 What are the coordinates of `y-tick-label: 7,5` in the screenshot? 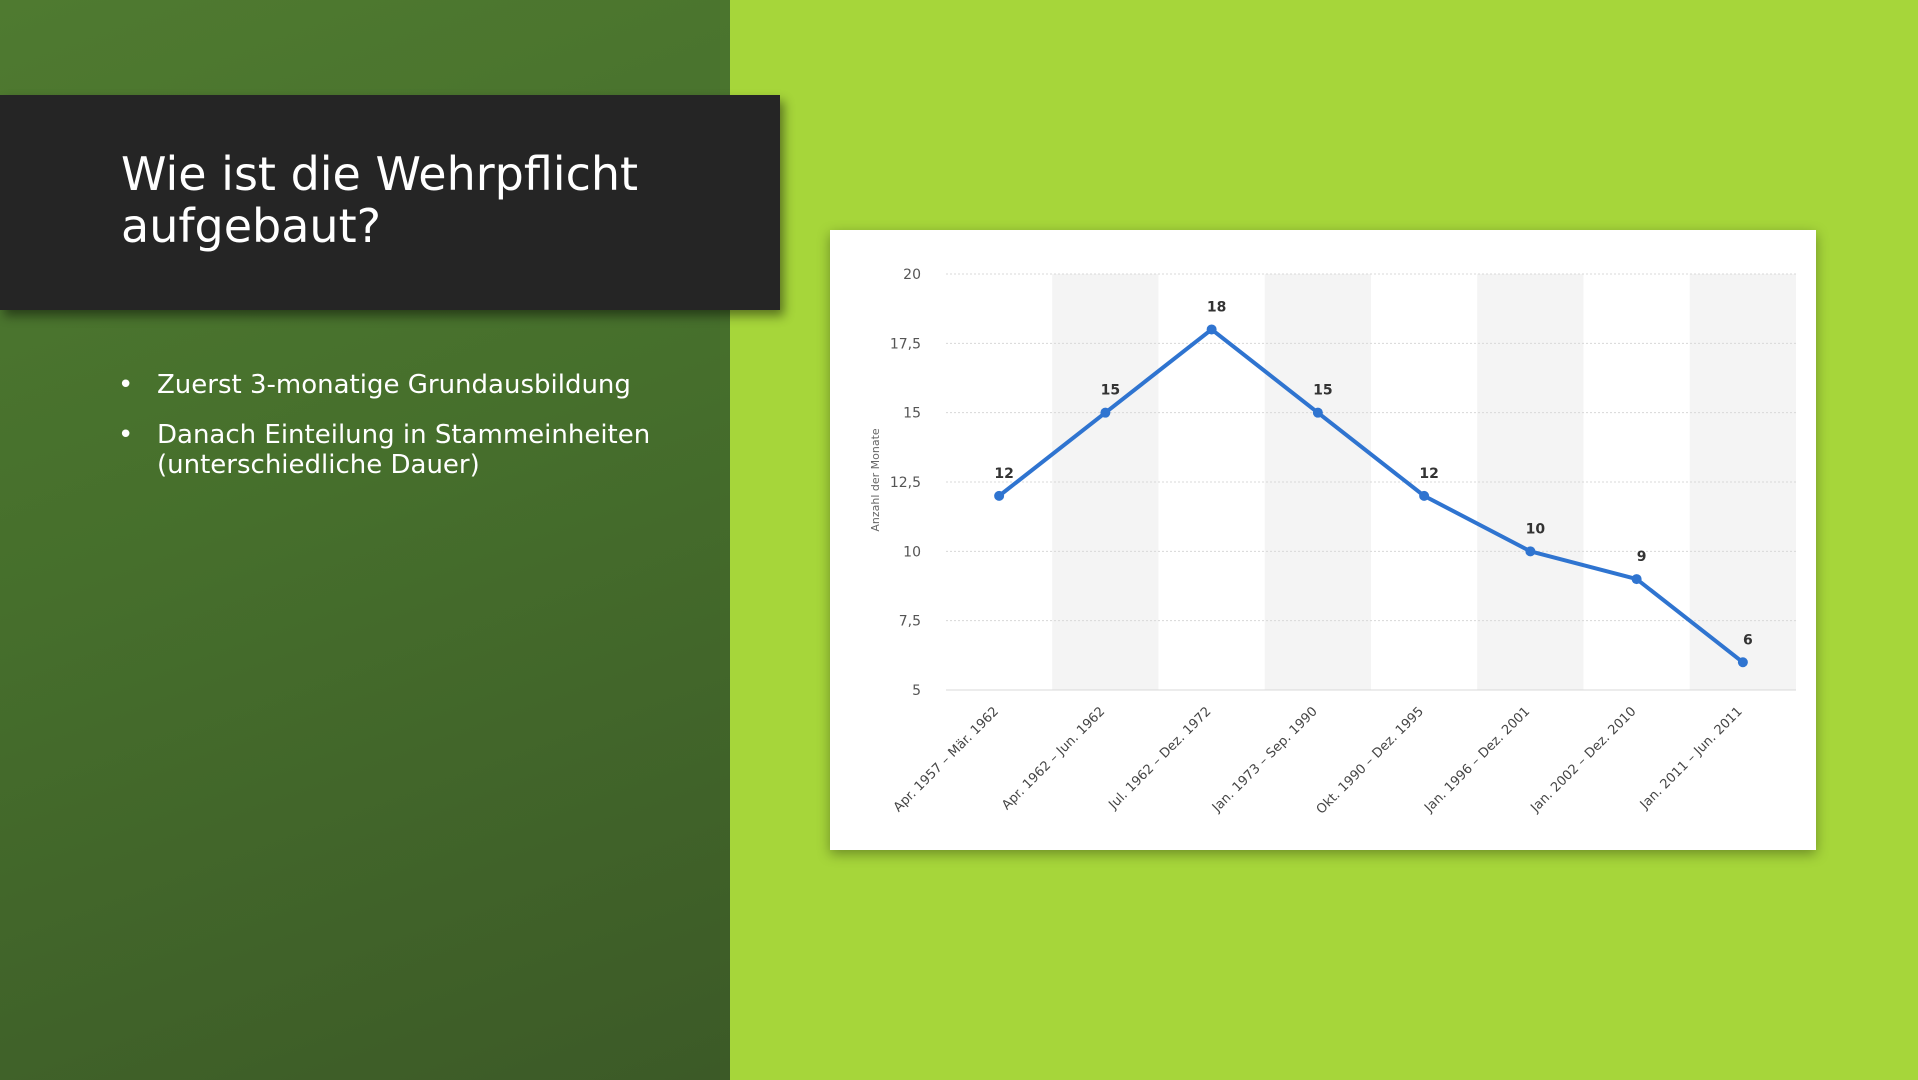 It's located at (910, 622).